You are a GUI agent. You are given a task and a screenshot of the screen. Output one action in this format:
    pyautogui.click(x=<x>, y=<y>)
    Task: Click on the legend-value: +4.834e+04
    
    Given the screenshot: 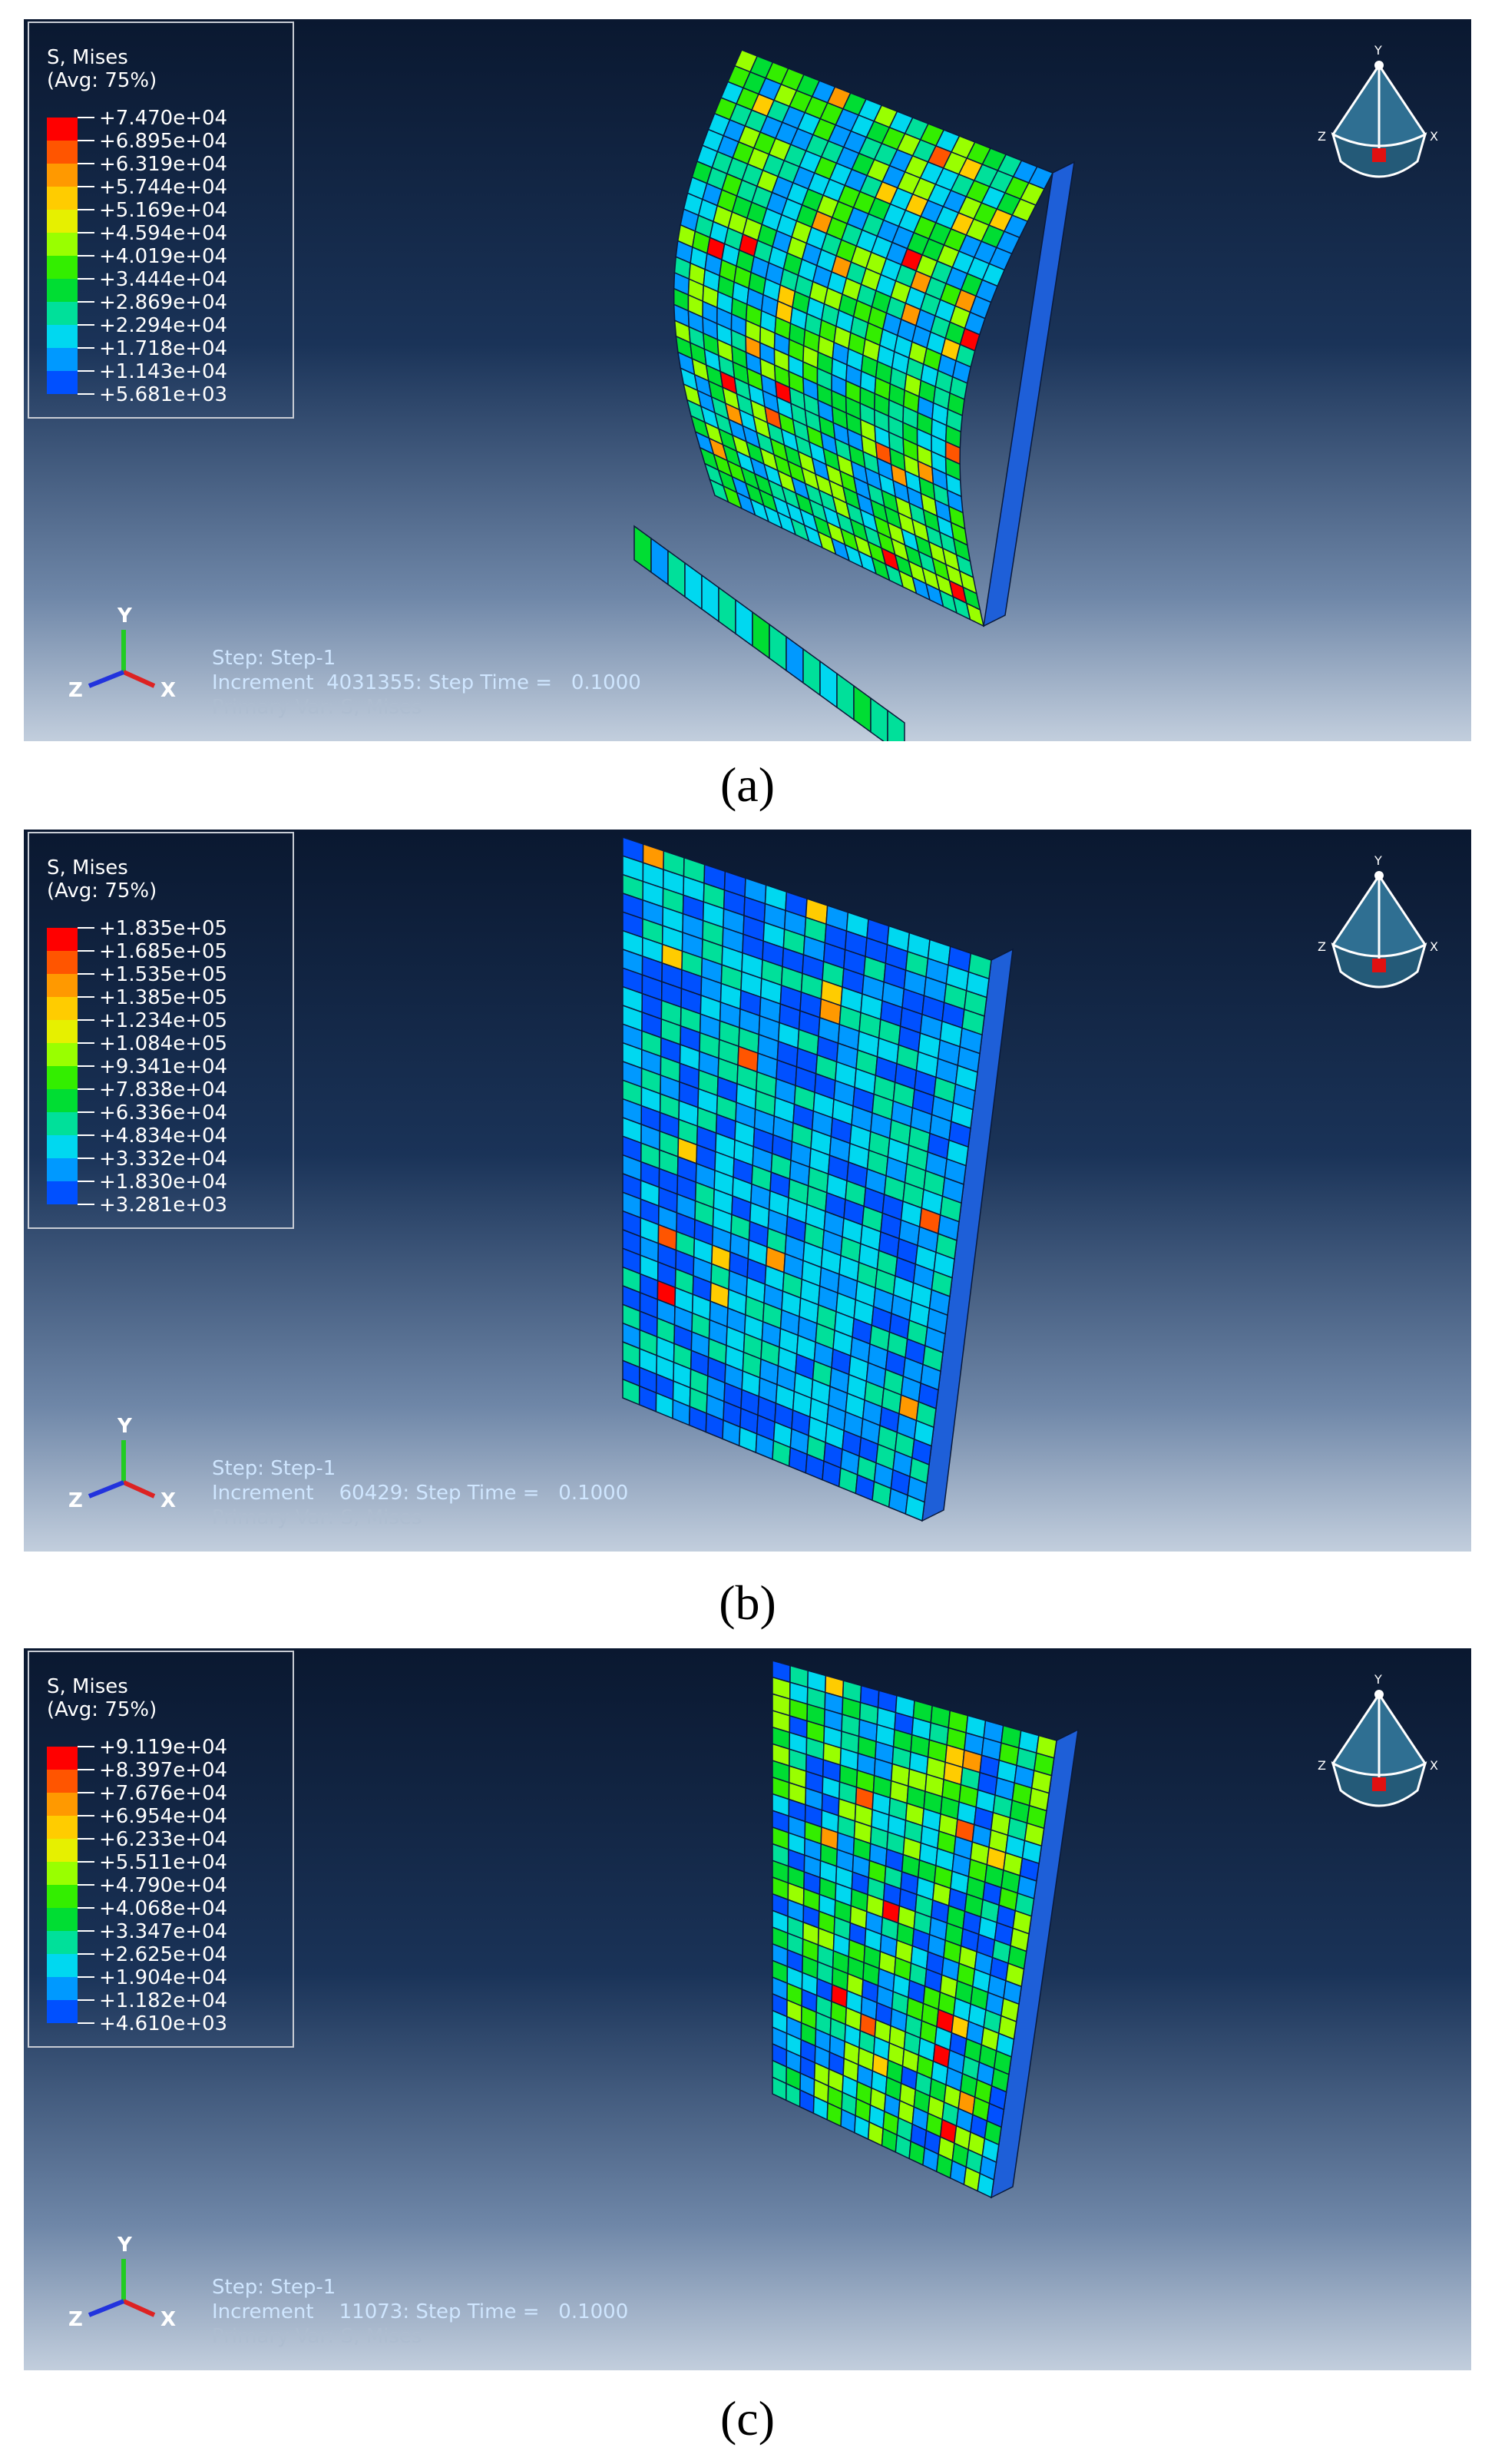 What is the action you would take?
    pyautogui.click(x=163, y=1136)
    